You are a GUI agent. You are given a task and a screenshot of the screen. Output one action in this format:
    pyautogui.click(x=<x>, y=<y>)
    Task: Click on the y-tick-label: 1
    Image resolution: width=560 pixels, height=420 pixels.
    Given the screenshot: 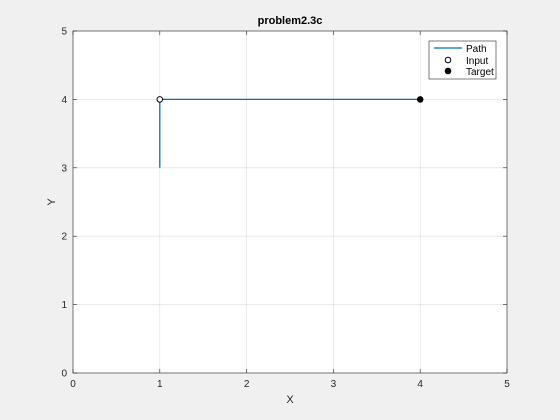 What is the action you would take?
    pyautogui.click(x=64, y=305)
    